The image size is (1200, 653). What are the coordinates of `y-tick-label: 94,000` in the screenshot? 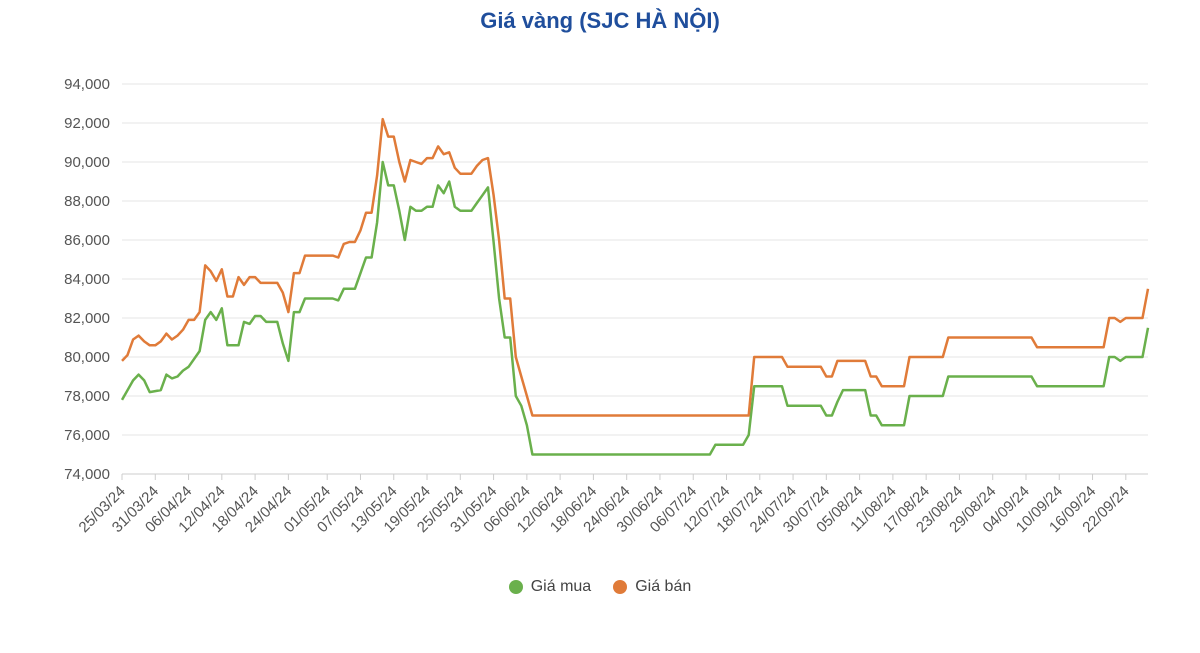 It's located at (87, 84).